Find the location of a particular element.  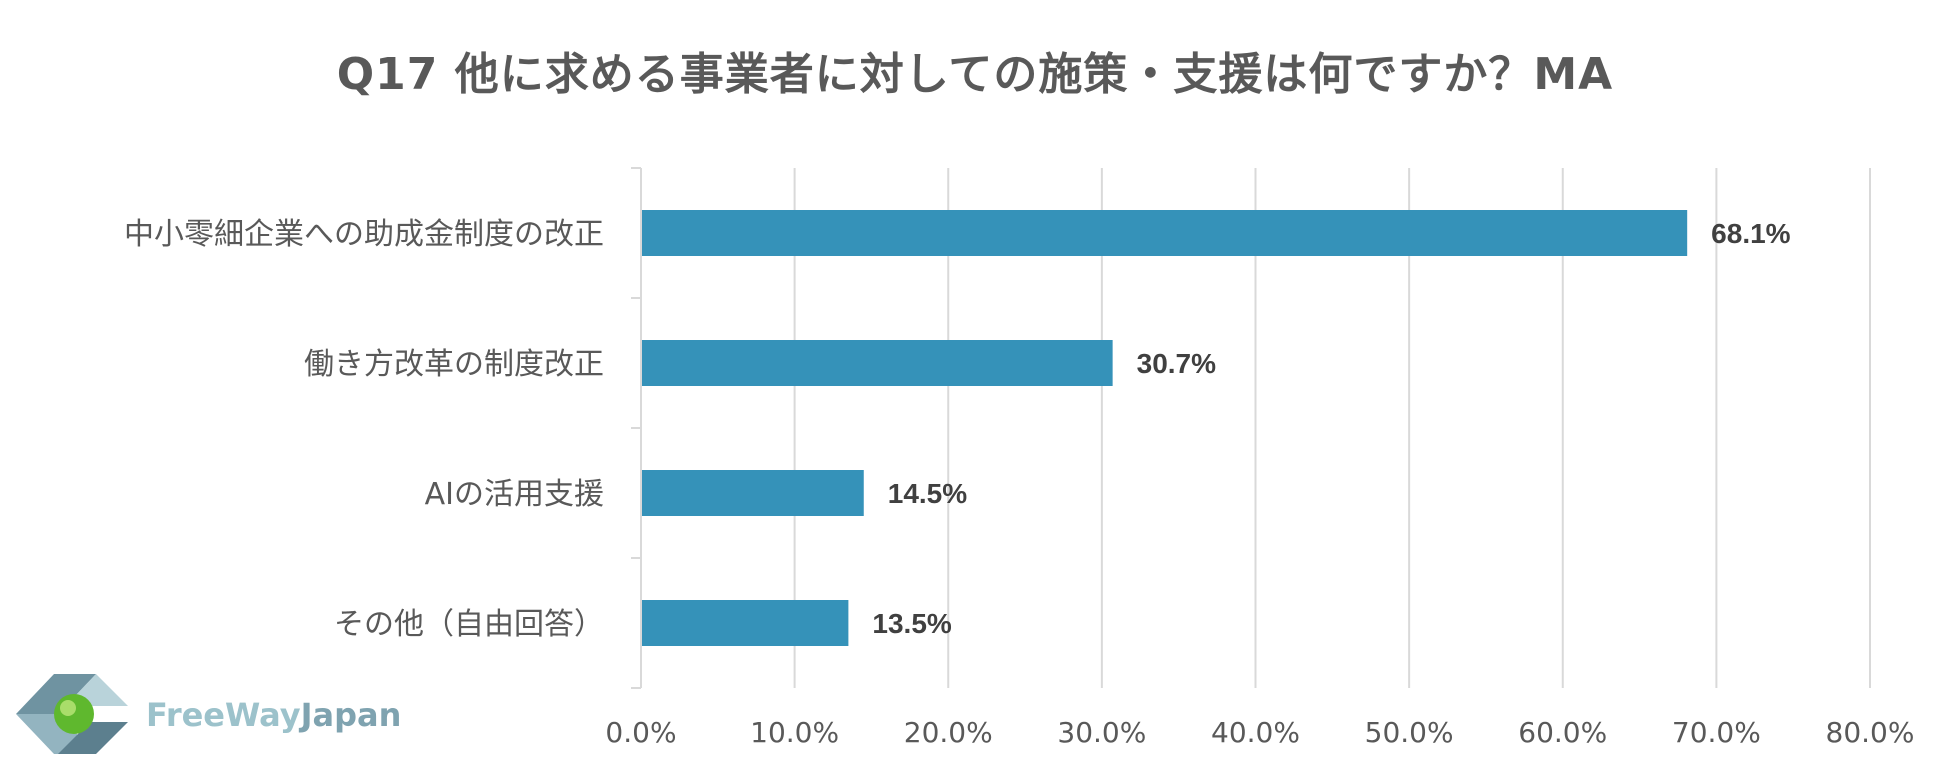

data-label: 30.7% is located at coordinates (1176, 363).